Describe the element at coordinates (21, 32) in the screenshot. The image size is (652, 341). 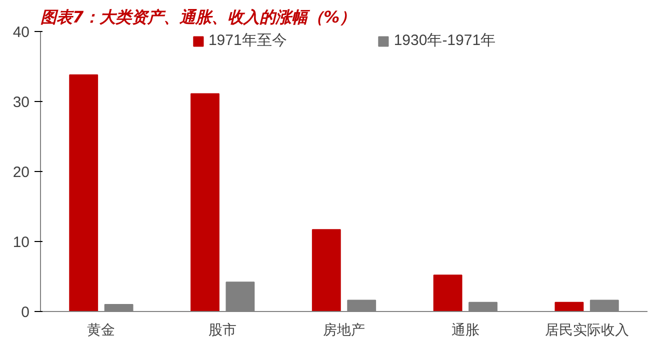
I see `y-tick-label: 40` at that location.